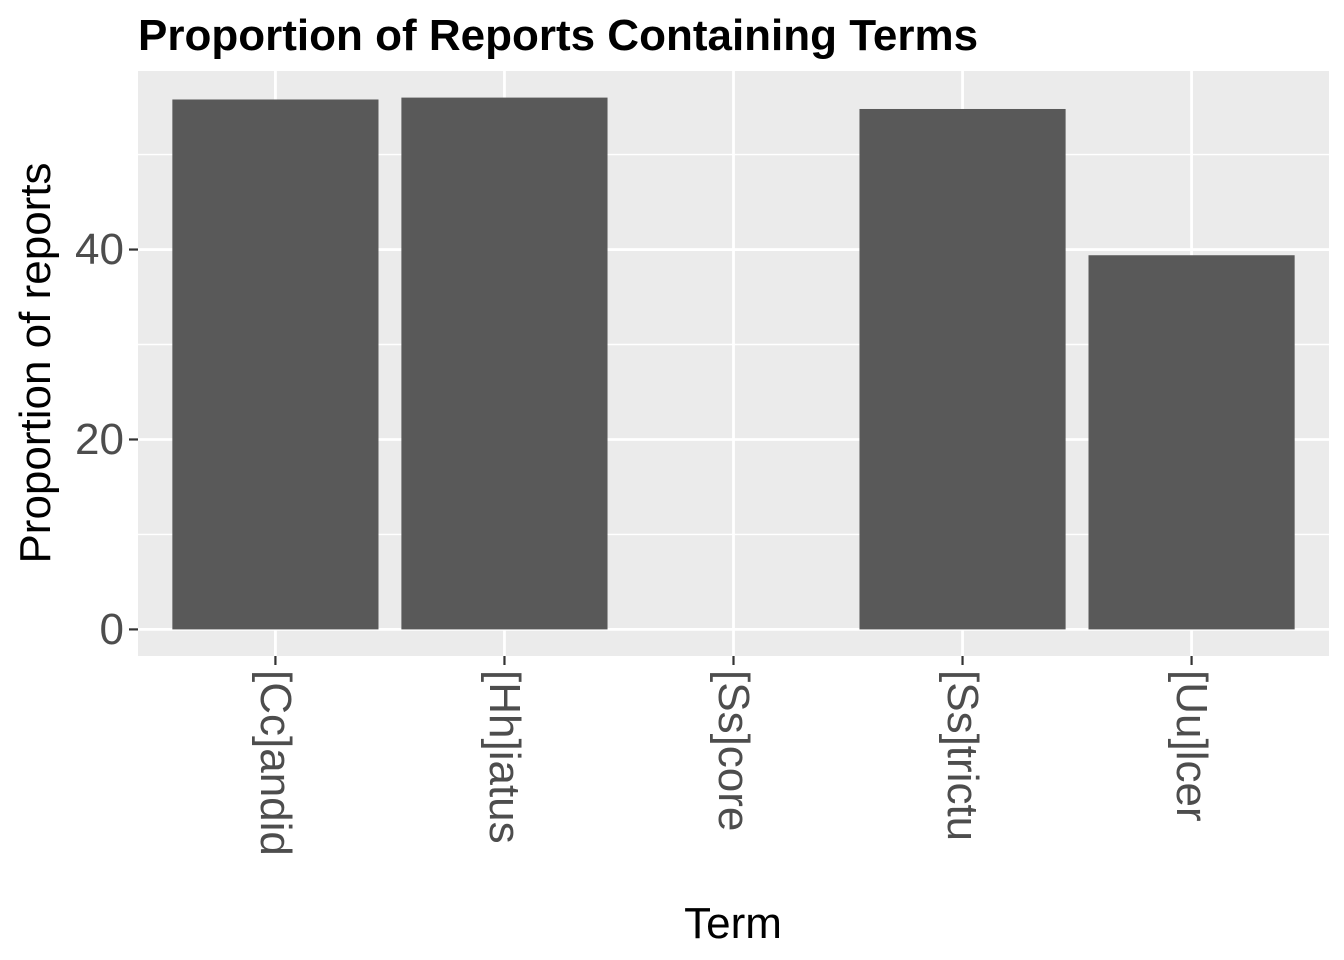  I want to click on x-axis-title: Term, so click(733, 923).